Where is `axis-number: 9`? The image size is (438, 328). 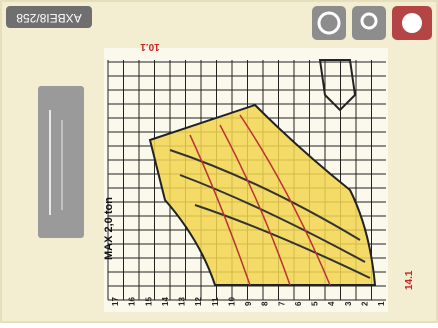 axis-number: 9 is located at coordinates (248, 303).